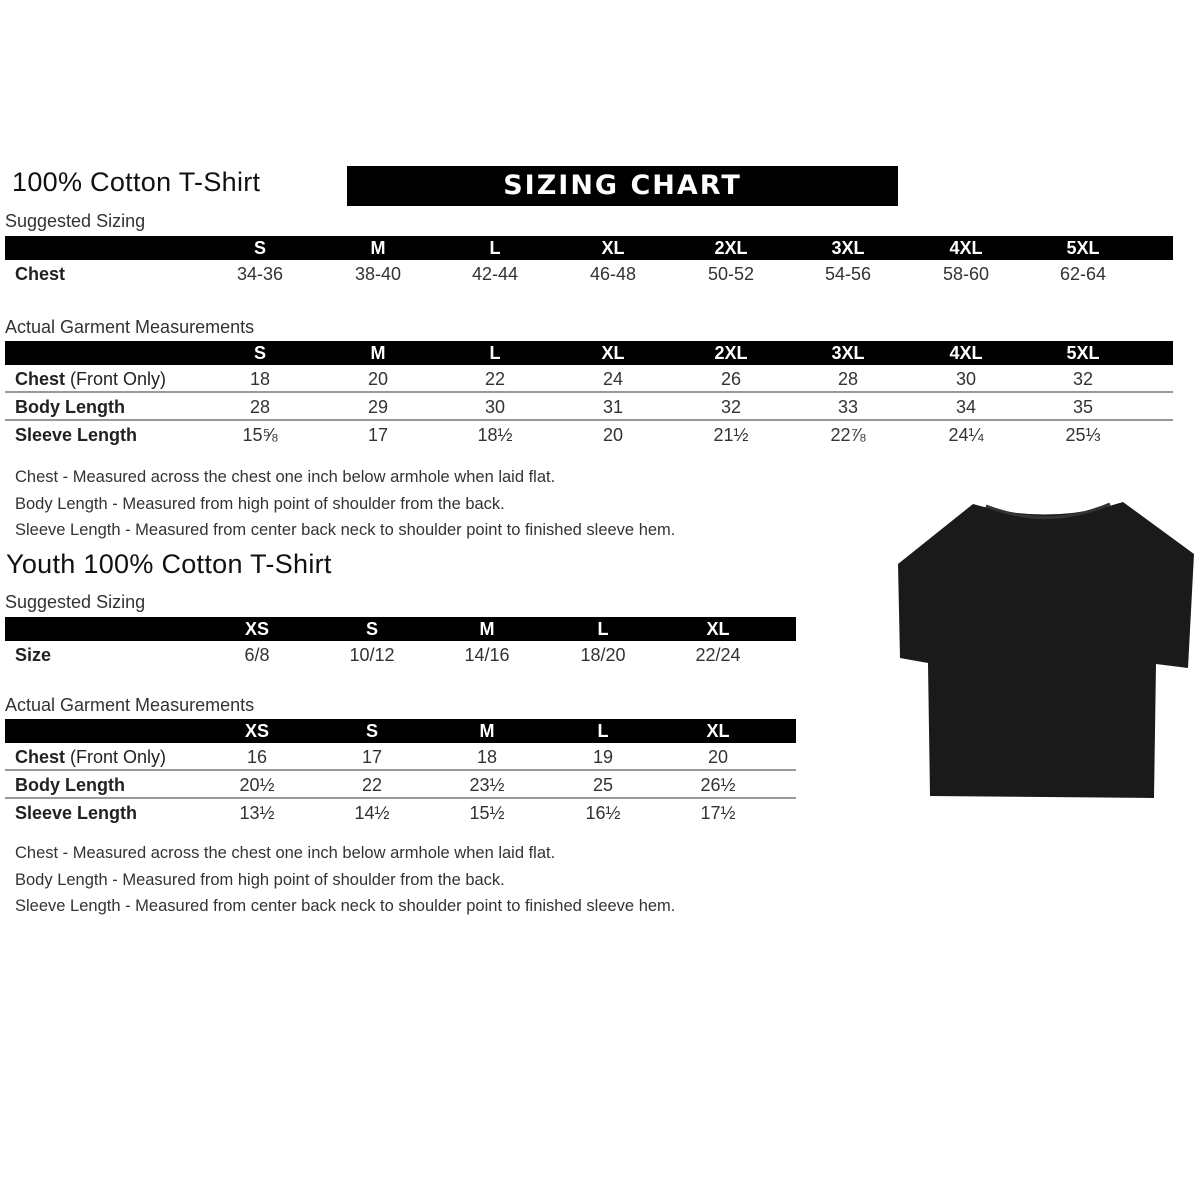  I want to click on table-cell: 38-40, so click(378, 274).